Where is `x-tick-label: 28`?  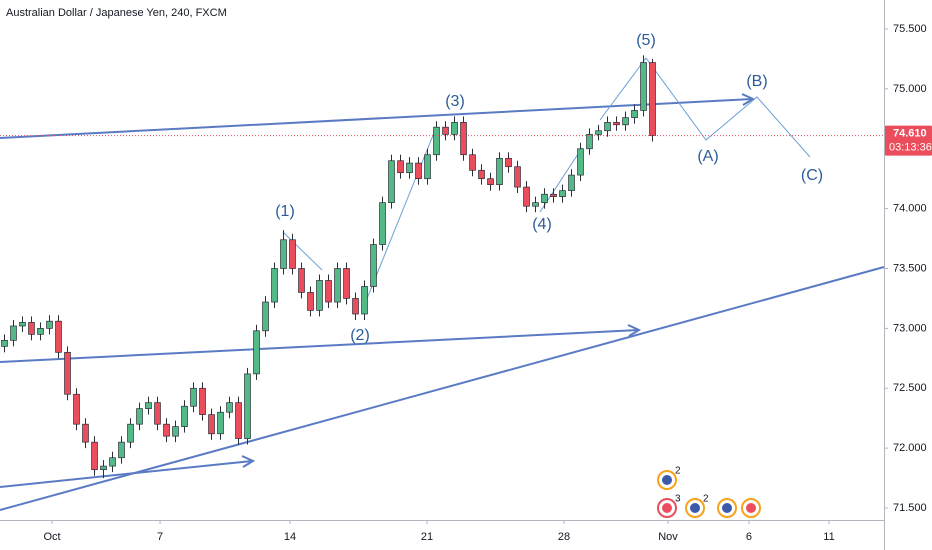 x-tick-label: 28 is located at coordinates (564, 537).